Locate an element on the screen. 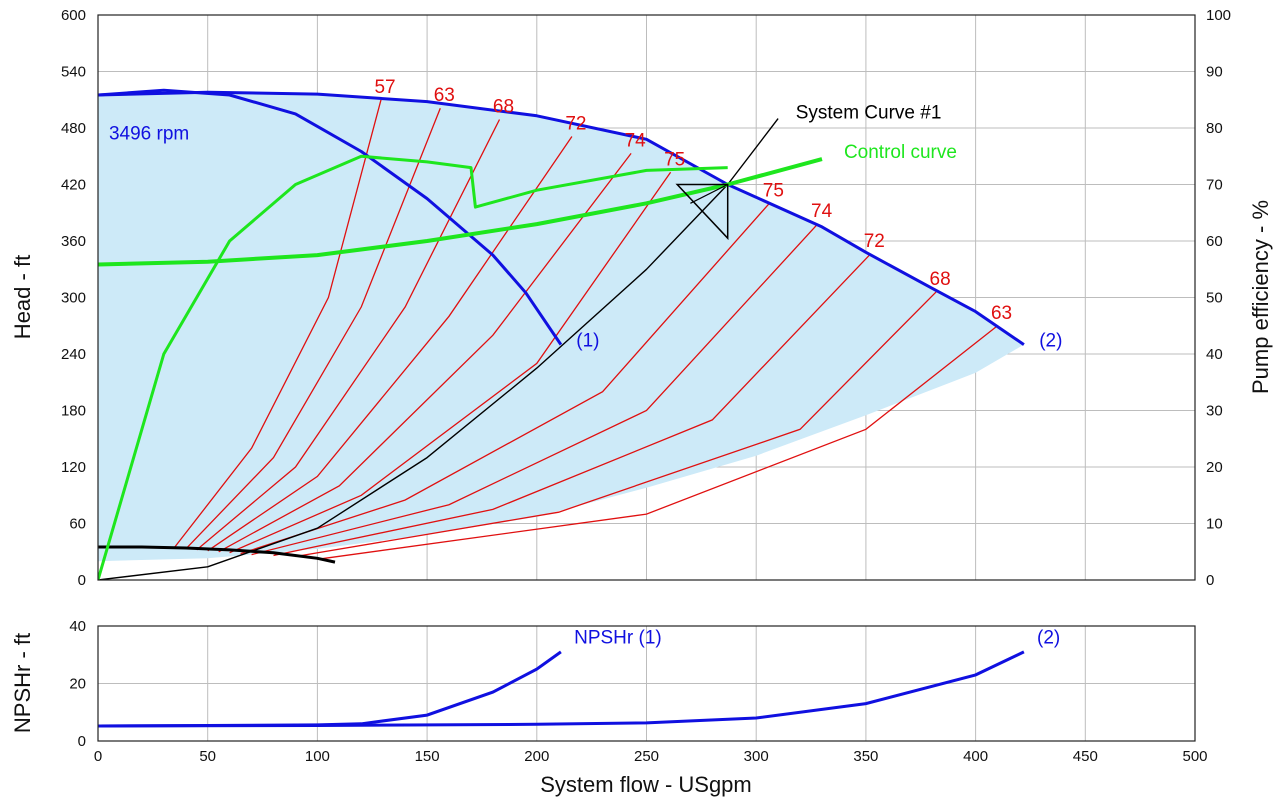 The height and width of the screenshot is (801, 1285). y-tick-label: 600 is located at coordinates (73, 15).